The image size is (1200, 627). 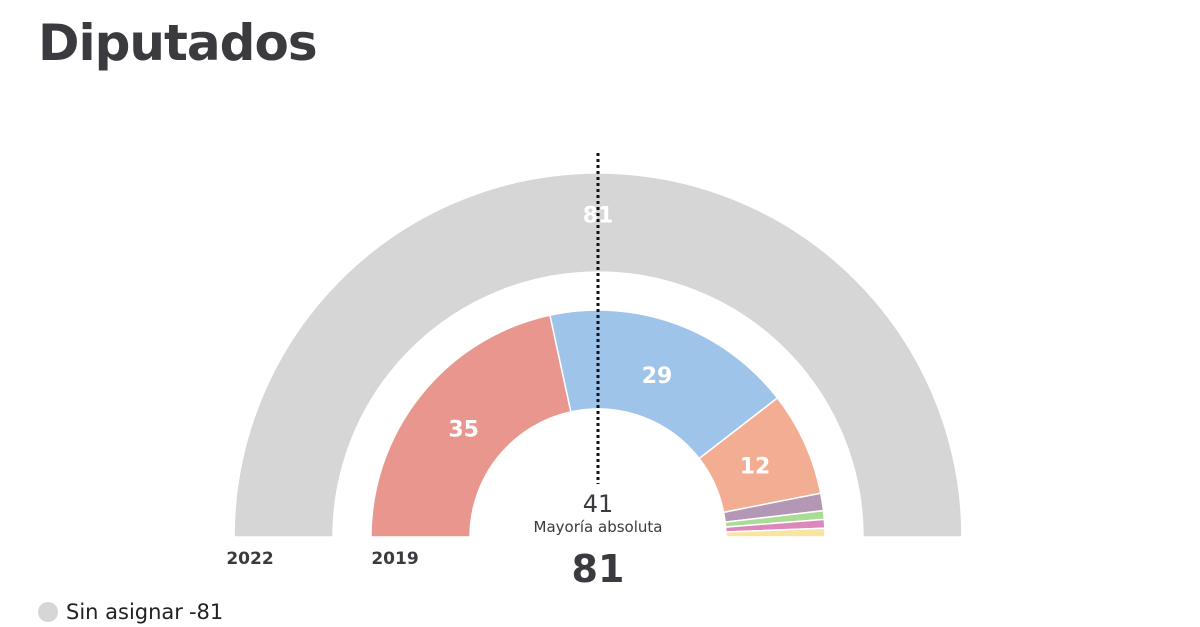 What do you see at coordinates (48, 612) in the screenshot?
I see `legend-swatch-sin-asignar` at bounding box center [48, 612].